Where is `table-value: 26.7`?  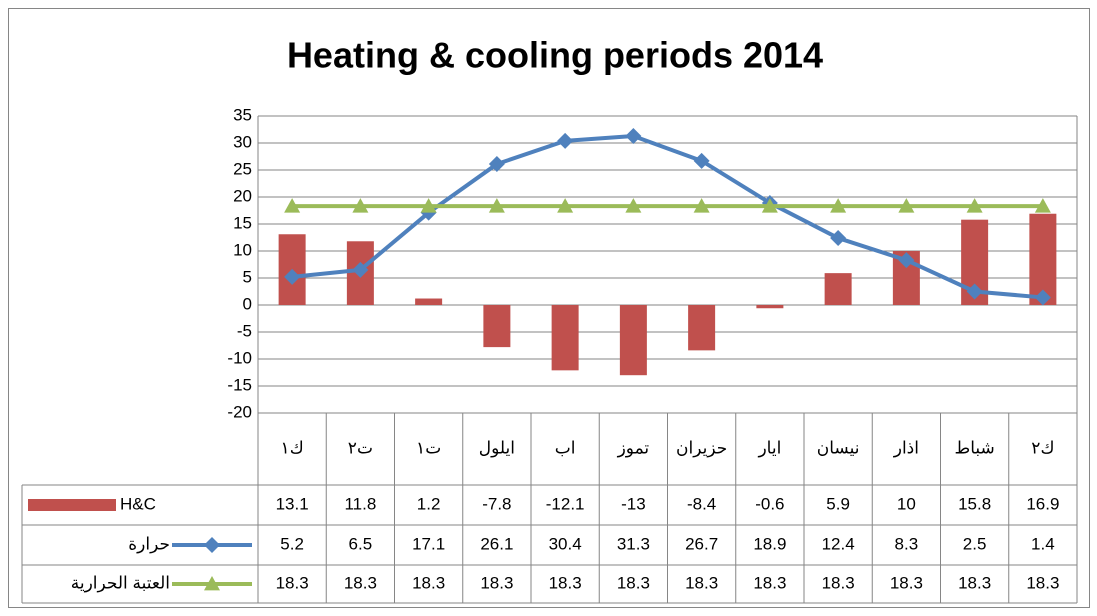
table-value: 26.7 is located at coordinates (701, 543).